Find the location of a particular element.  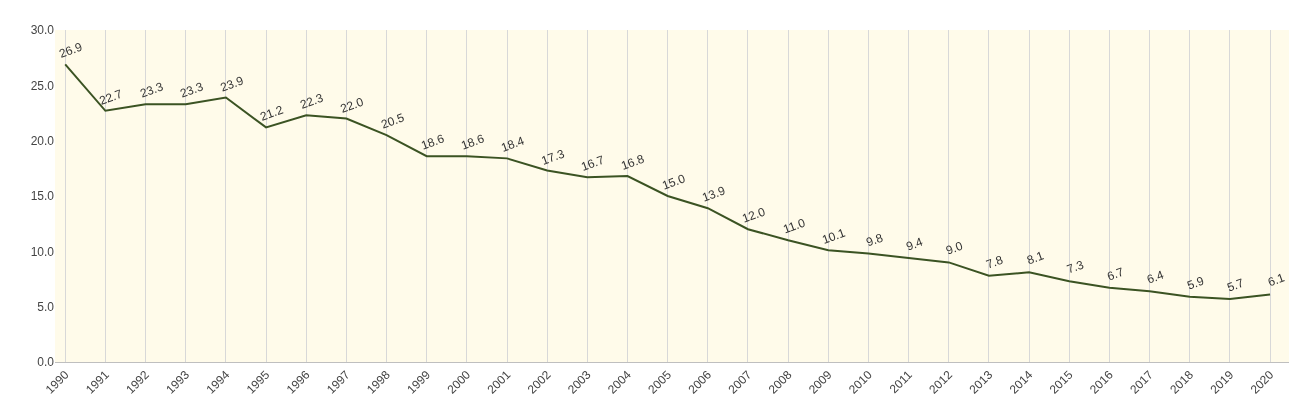

data-label: 15.0 is located at coordinates (674, 182).